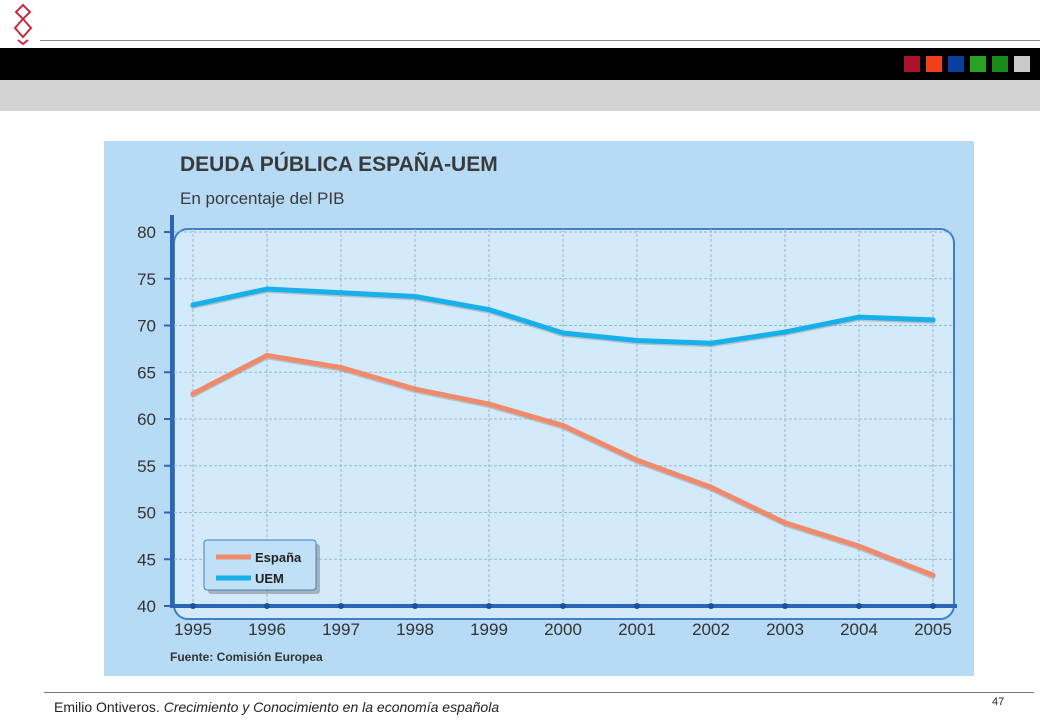 The width and height of the screenshot is (1040, 720). What do you see at coordinates (711, 629) in the screenshot?
I see `x-tick-label: 2002` at bounding box center [711, 629].